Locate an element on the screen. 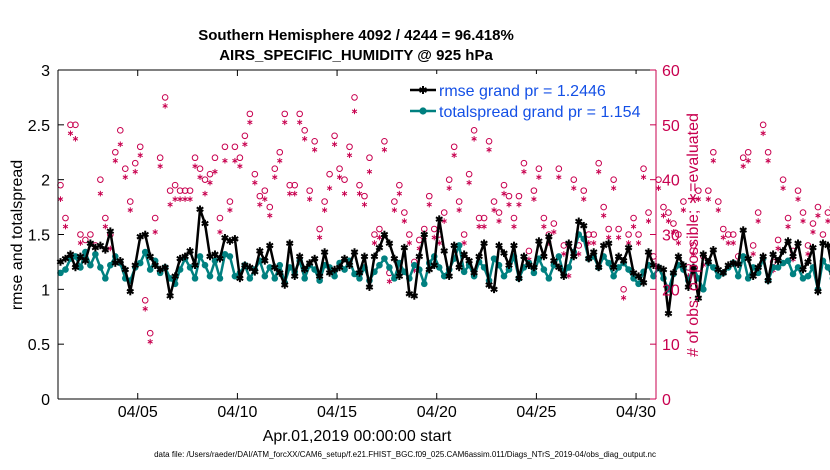  x-axis-label: Apr.01,2019 00:00:00 start is located at coordinates (357, 436).